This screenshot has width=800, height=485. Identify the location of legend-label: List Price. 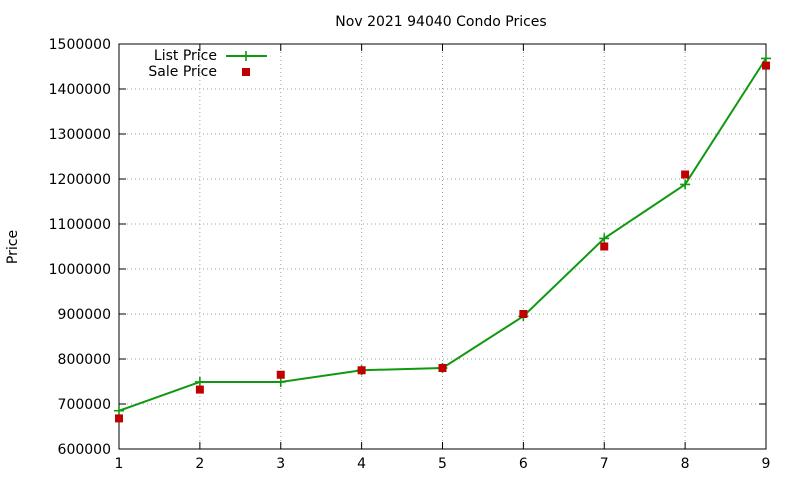
(185, 56).